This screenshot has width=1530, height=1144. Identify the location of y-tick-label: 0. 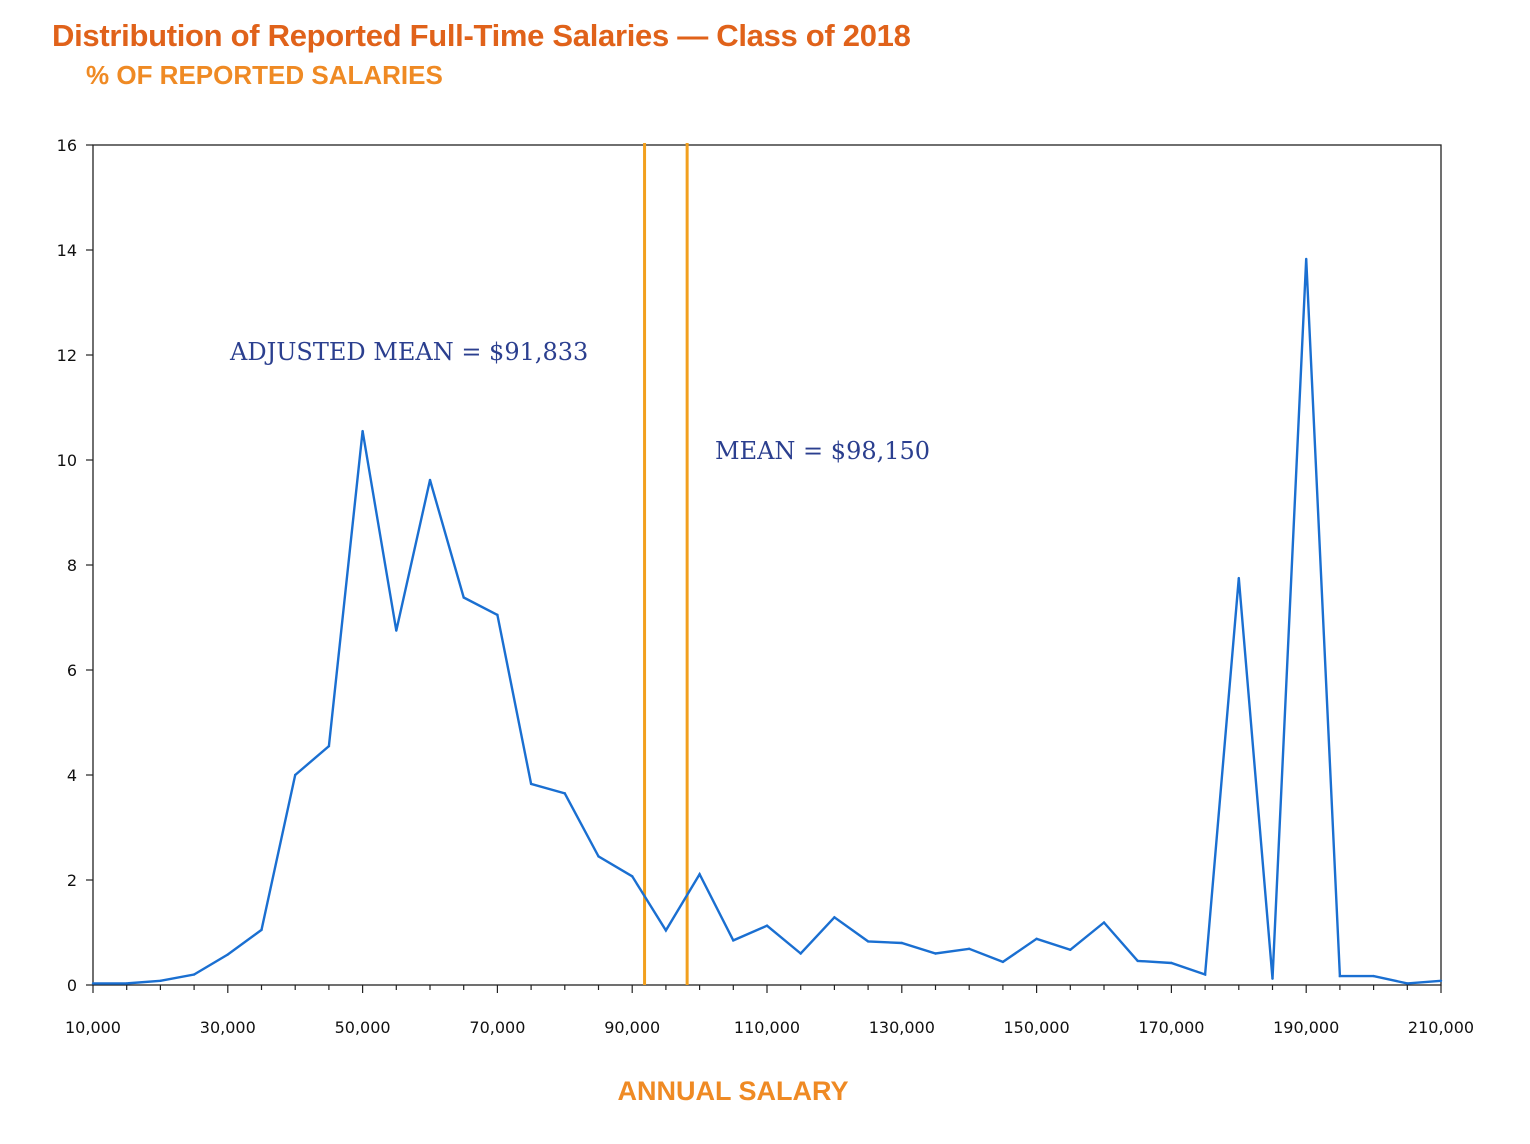
(72, 985).